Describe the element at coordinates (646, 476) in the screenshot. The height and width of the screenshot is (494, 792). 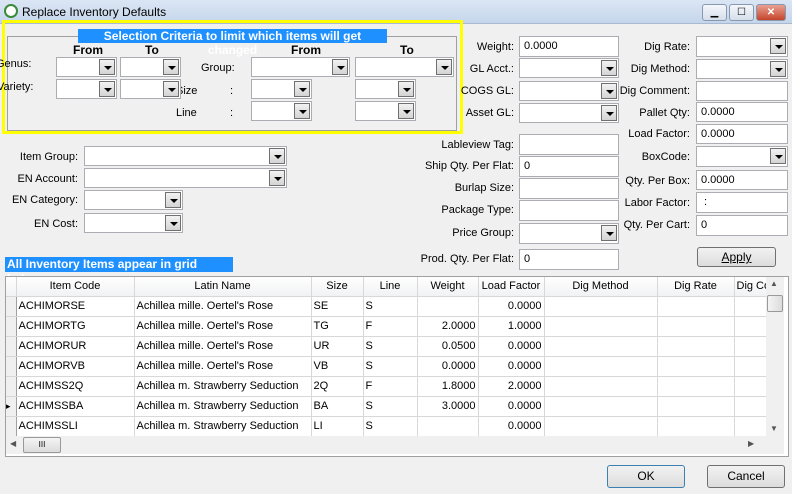
I see `ok-button: OK` at that location.